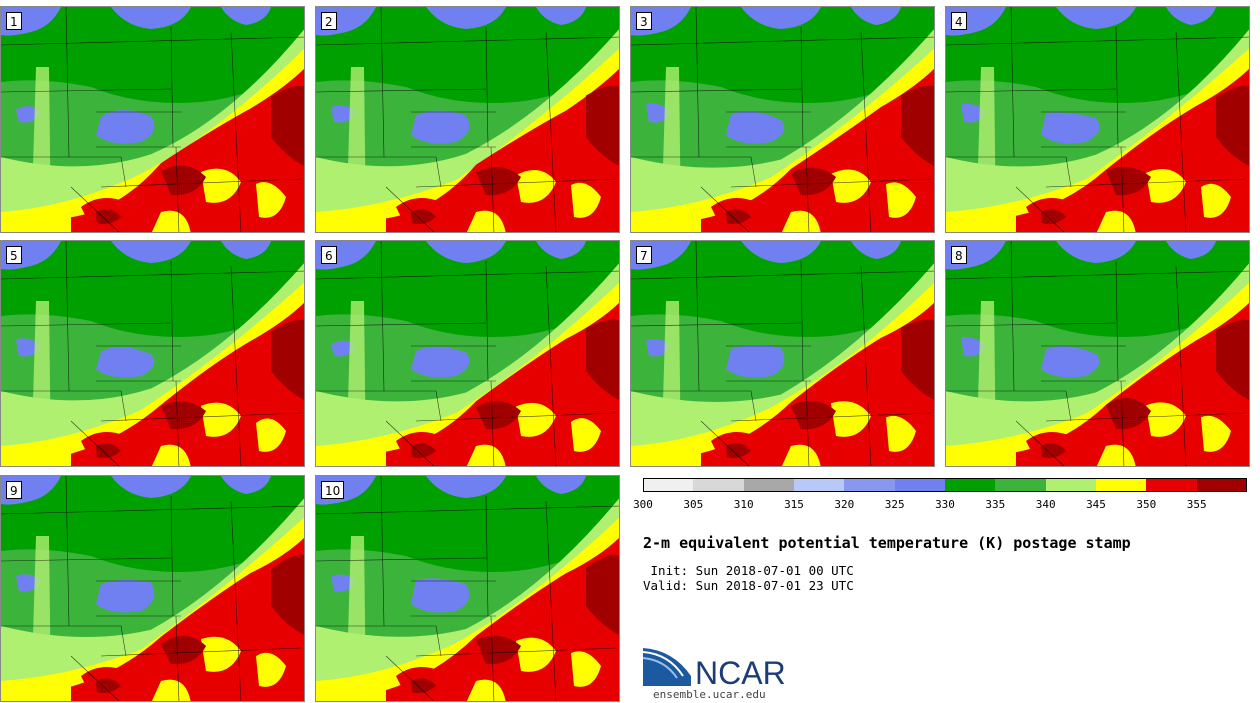 Image resolution: width=1260 pixels, height=703 pixels. What do you see at coordinates (748, 570) in the screenshot?
I see `init-time: Init: Sun 2018-07-01 00 UTC` at bounding box center [748, 570].